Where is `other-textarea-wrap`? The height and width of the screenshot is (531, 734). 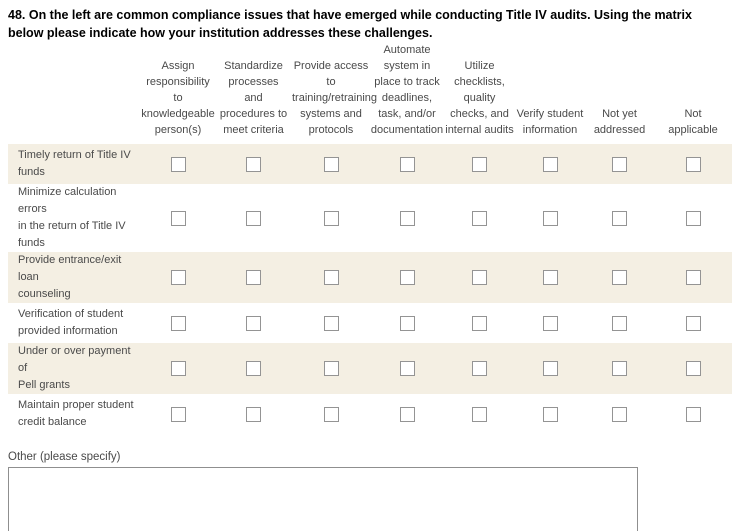 other-textarea-wrap is located at coordinates (323, 499).